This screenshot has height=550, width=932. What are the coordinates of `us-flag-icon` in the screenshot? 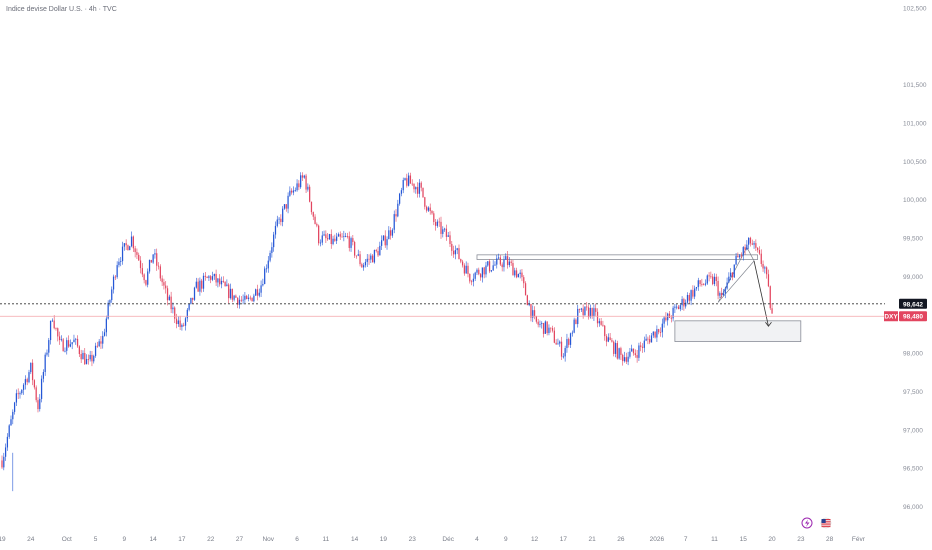 It's located at (826, 523).